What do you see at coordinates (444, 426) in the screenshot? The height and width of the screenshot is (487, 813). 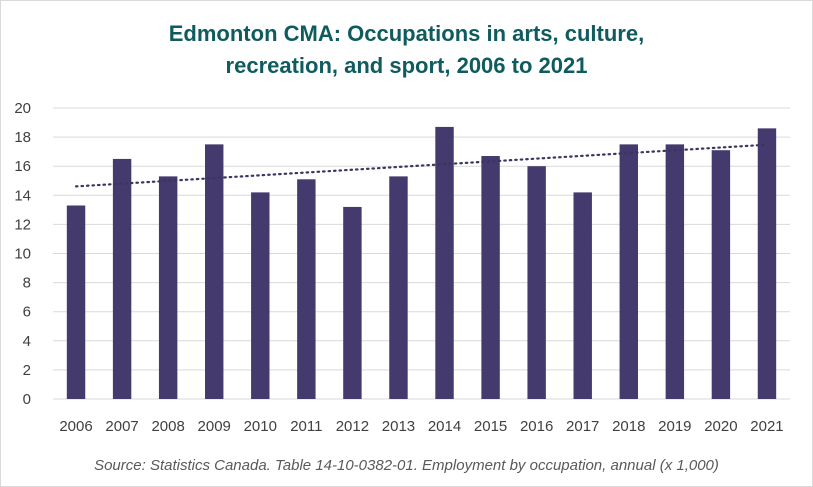 I see `x-tick-label: 2014` at bounding box center [444, 426].